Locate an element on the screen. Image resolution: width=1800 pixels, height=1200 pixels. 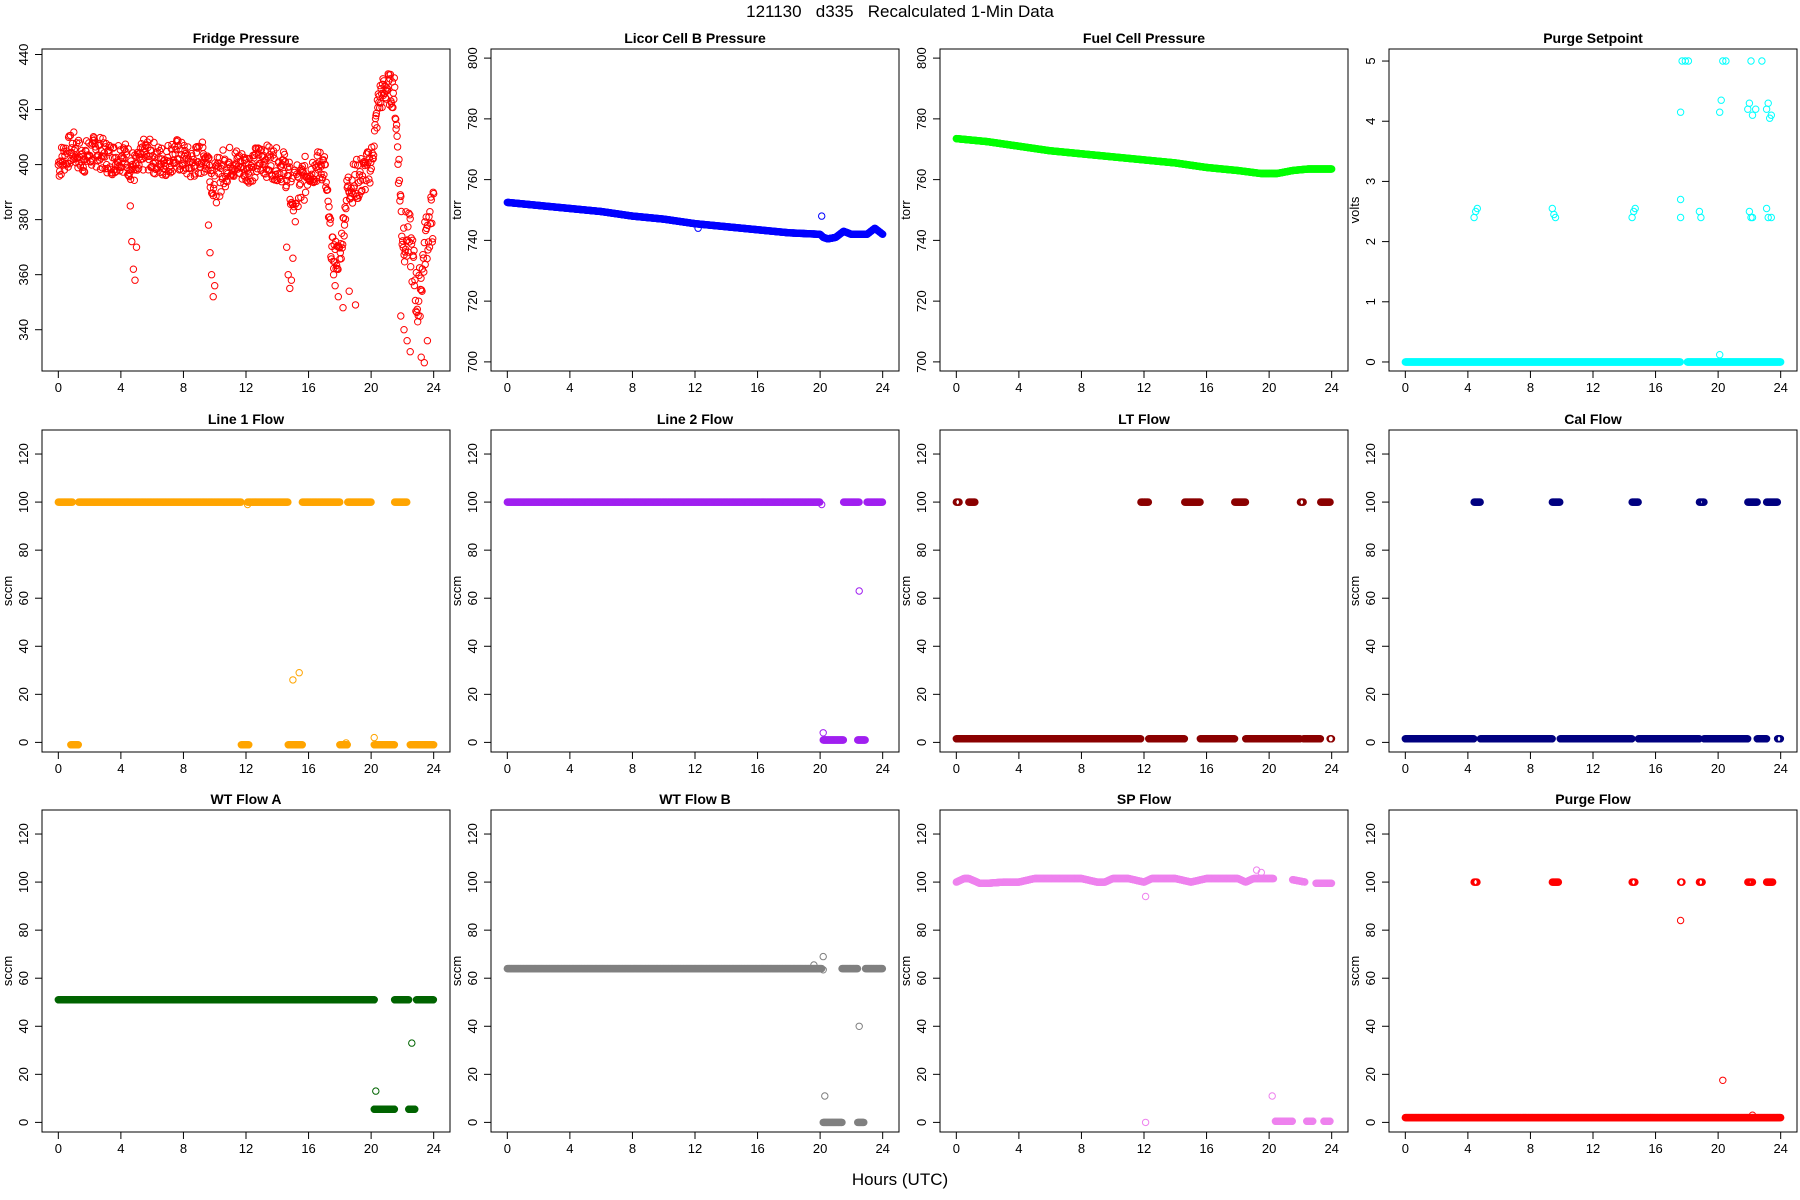
y-axis-label: volts is located at coordinates (1354, 209).